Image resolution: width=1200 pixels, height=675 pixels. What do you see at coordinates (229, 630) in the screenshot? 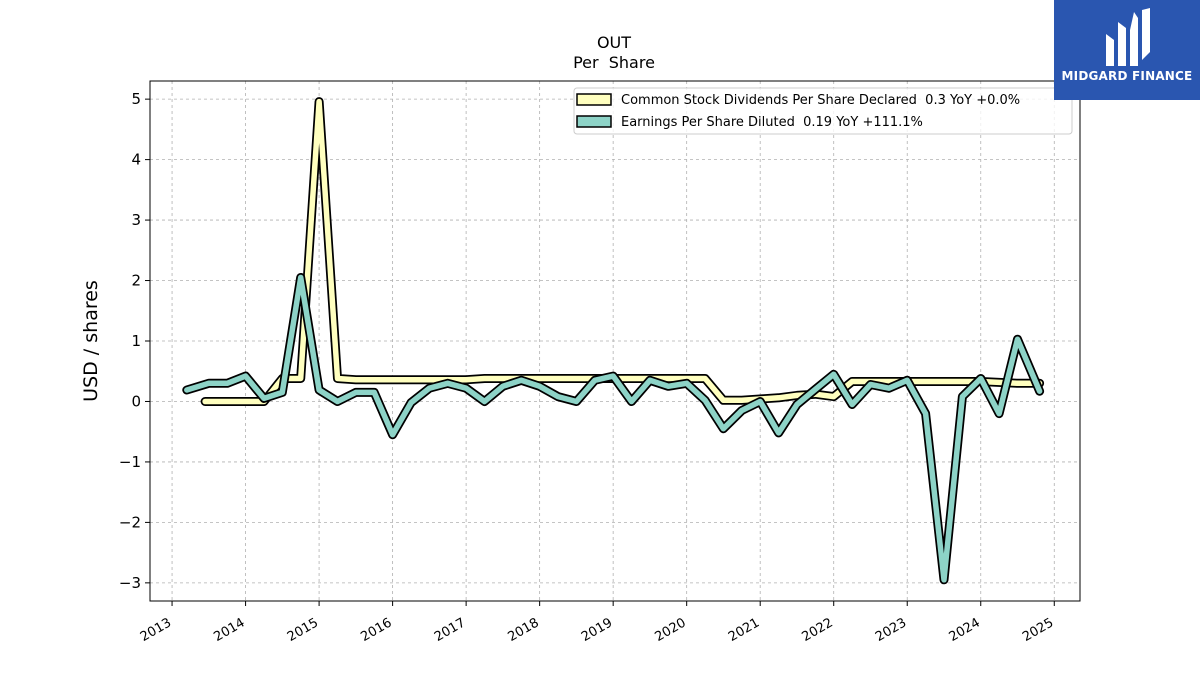
I see `x-tick-label: 2014` at bounding box center [229, 630].